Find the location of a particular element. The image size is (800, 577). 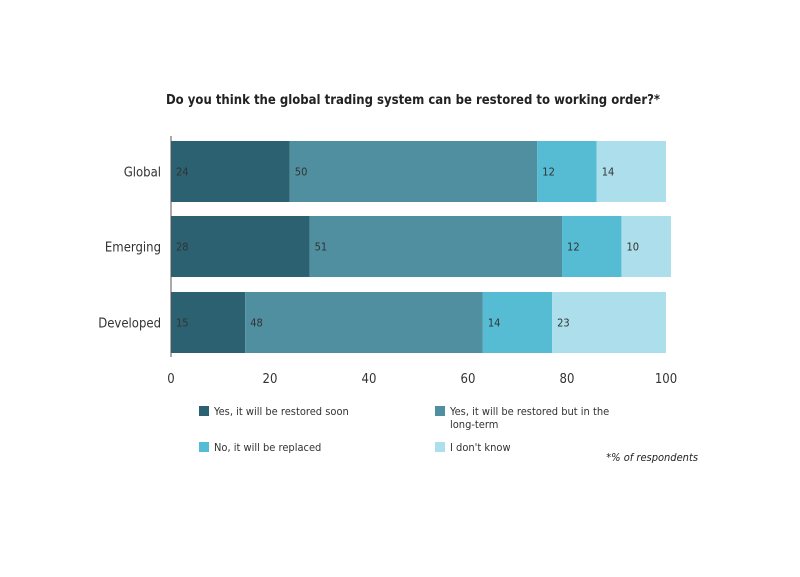

legend-label-0: Yes, it will be restored soon is located at coordinates (281, 411).